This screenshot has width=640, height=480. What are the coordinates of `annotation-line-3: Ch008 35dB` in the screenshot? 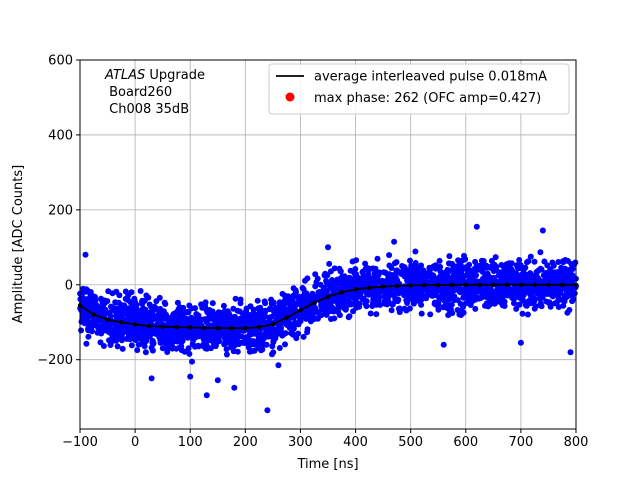 It's located at (147, 109).